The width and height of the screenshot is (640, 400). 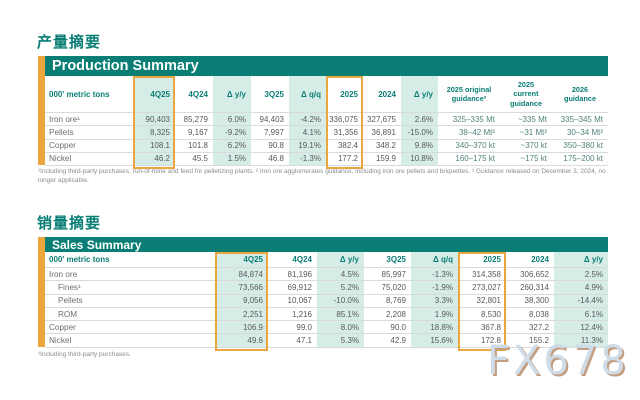 I want to click on table-cell: 45.5, so click(x=200, y=159).